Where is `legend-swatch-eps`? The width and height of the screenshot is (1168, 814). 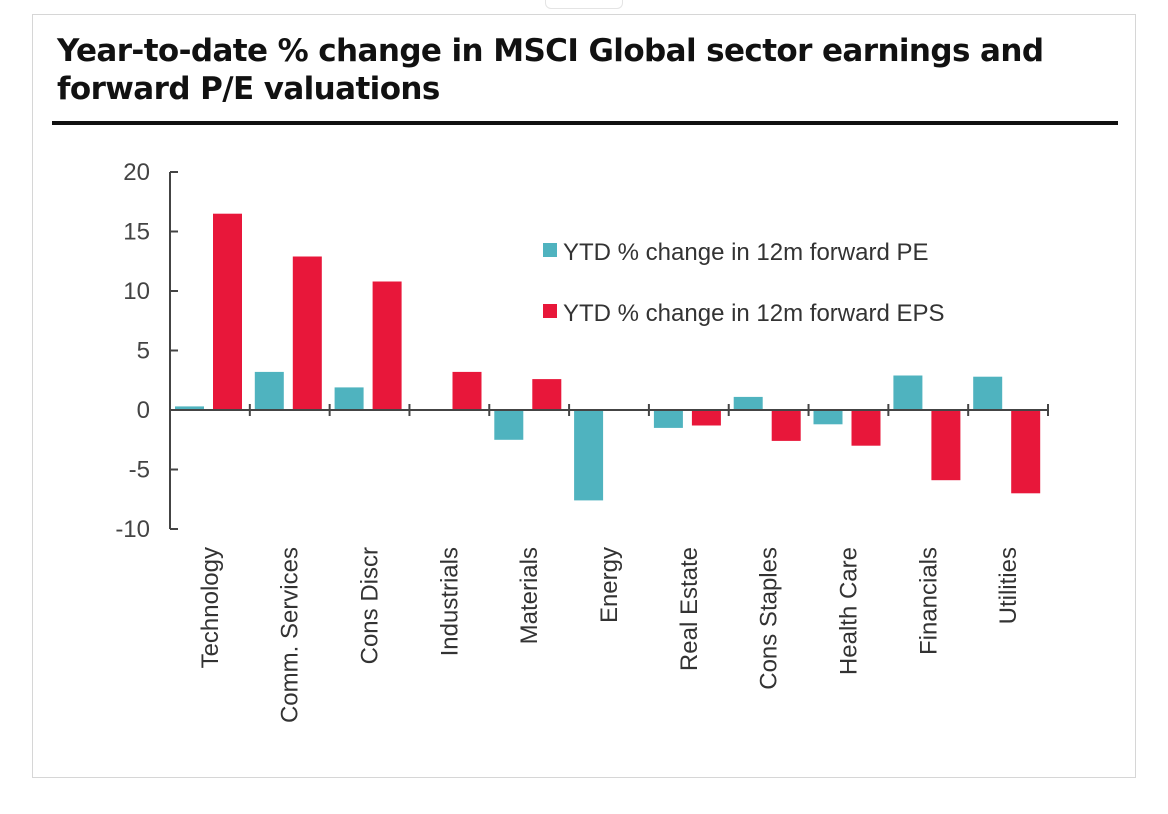 legend-swatch-eps is located at coordinates (550, 311).